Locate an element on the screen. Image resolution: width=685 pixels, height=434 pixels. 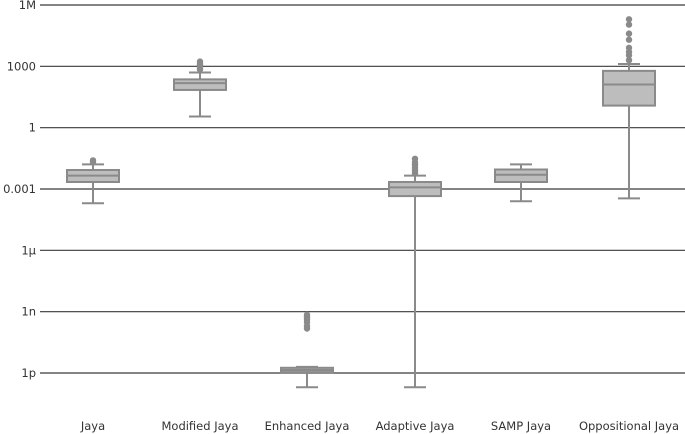
y-tick-label: 1000 is located at coordinates (21, 66).